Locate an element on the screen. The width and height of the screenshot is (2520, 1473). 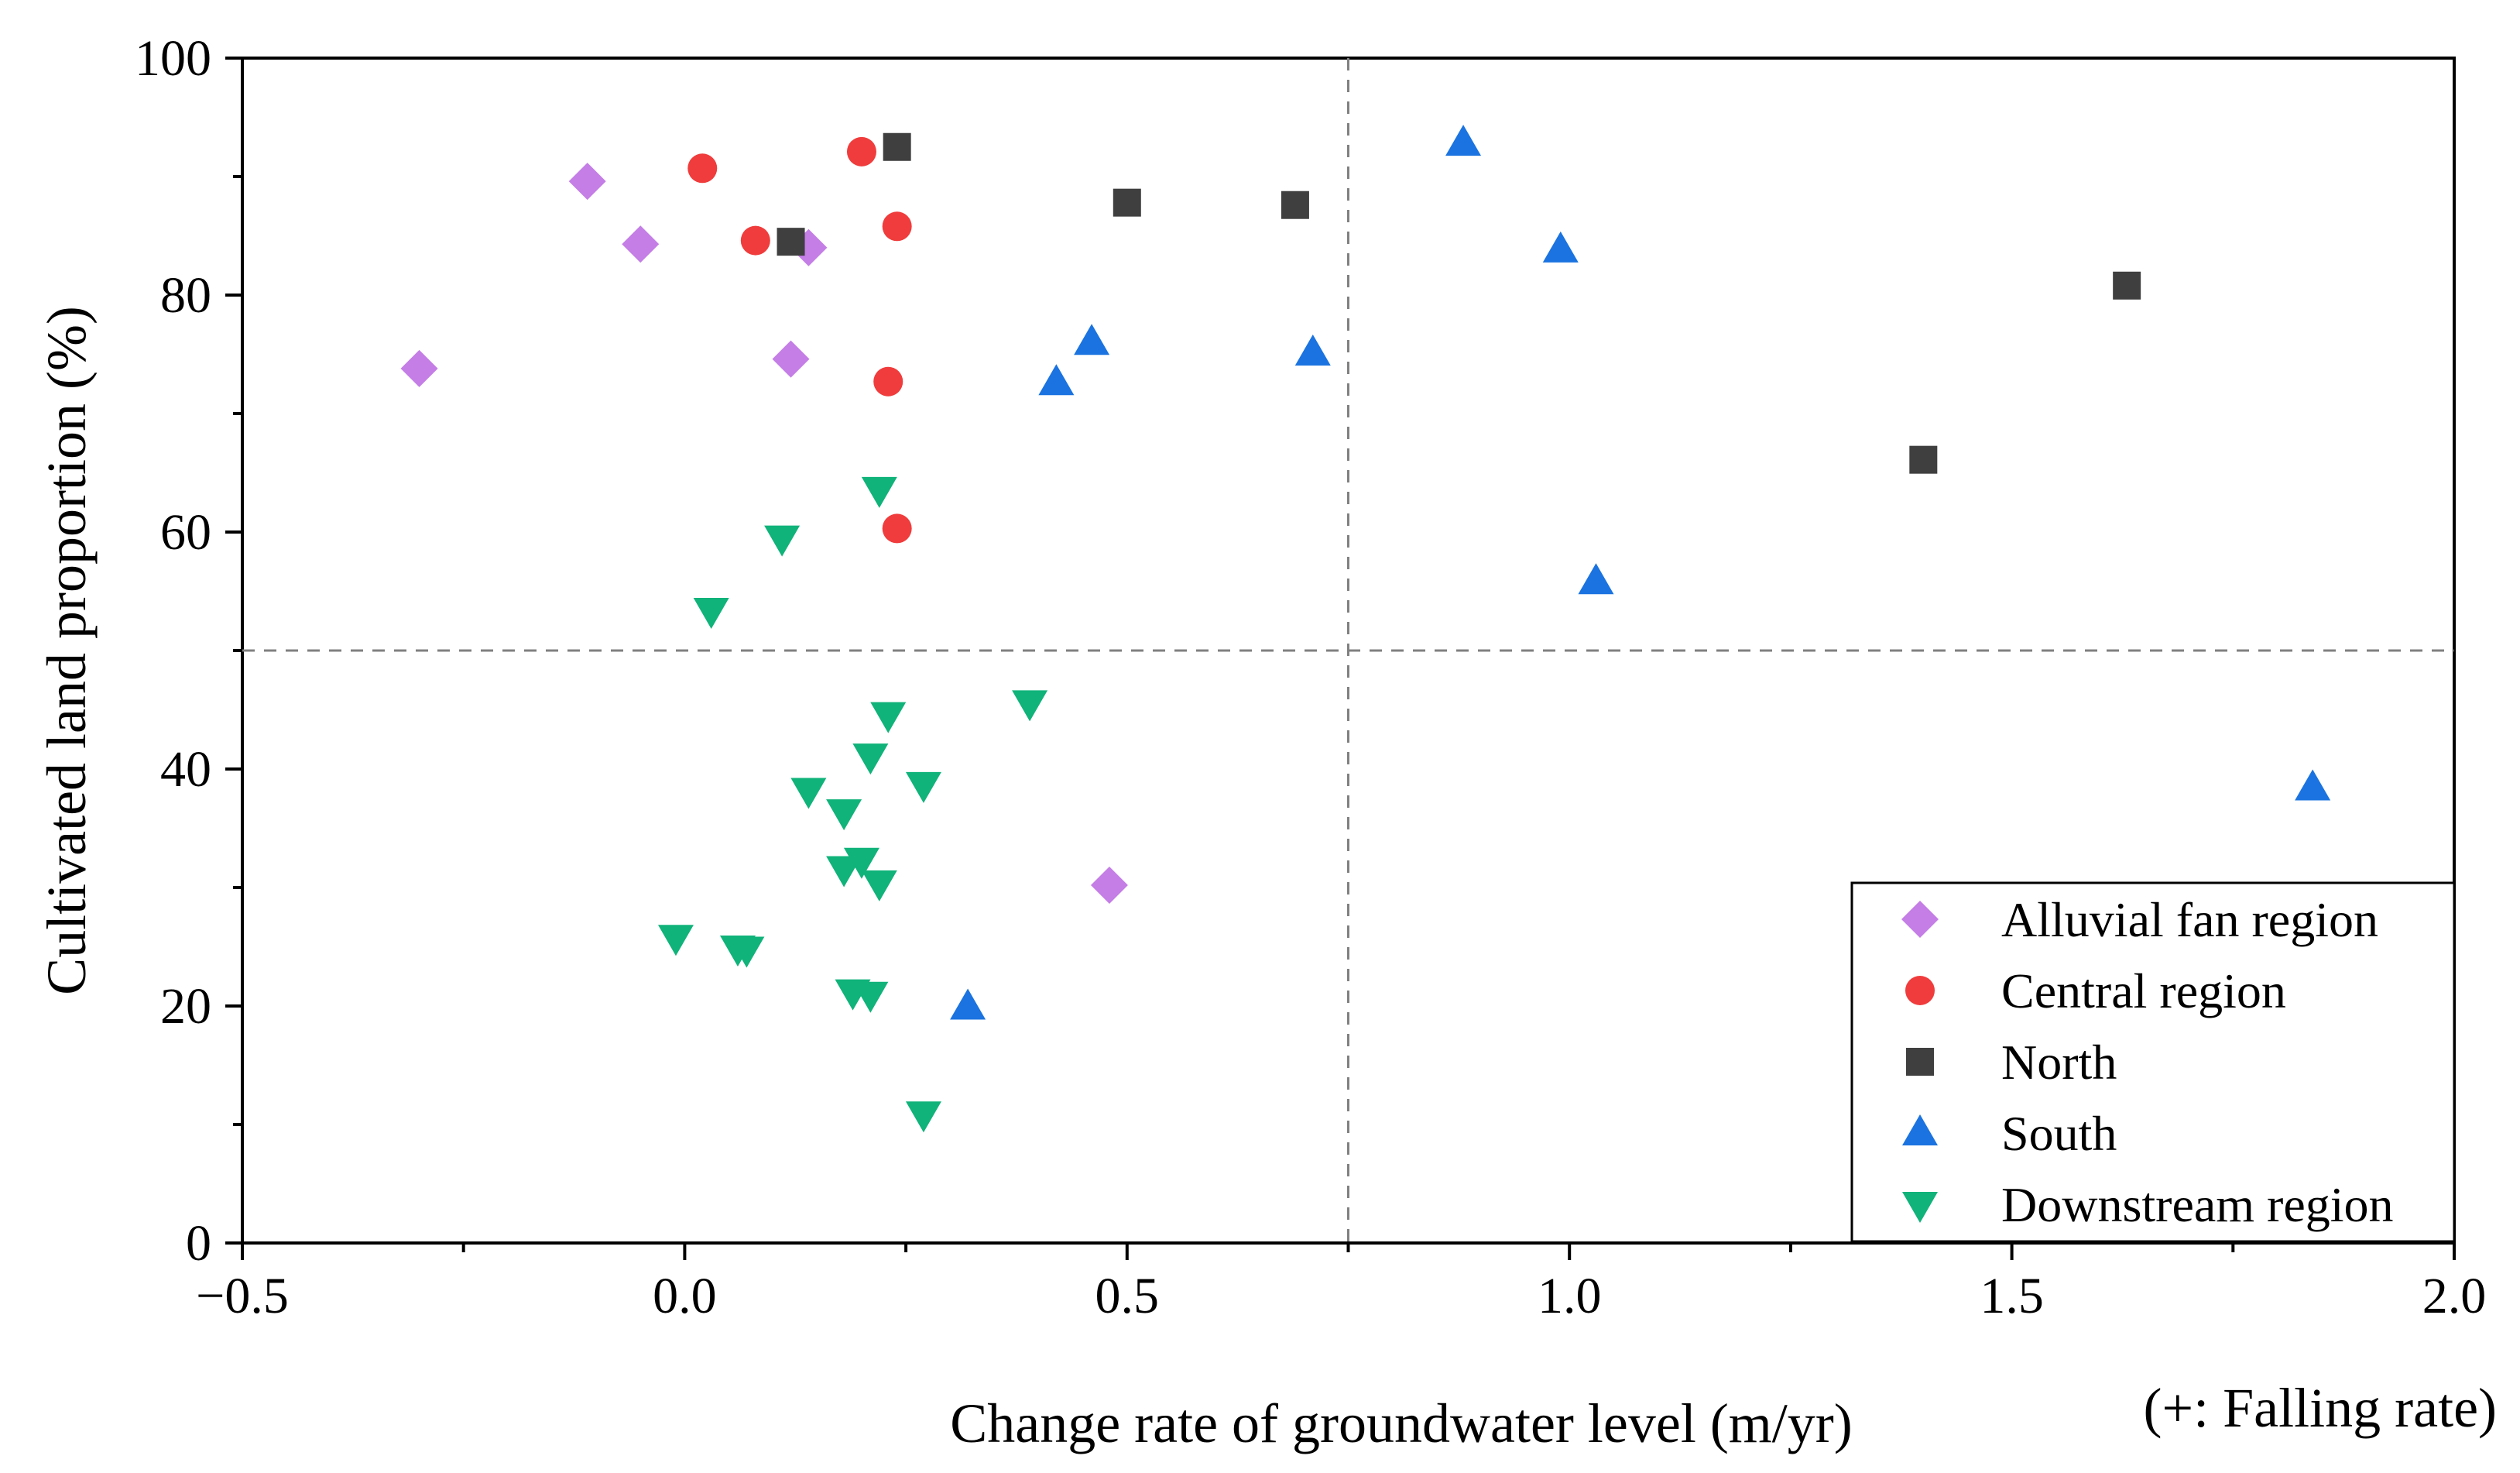
x-axis-title: Change rate of groundwater level (m/yr) is located at coordinates (1401, 1423).